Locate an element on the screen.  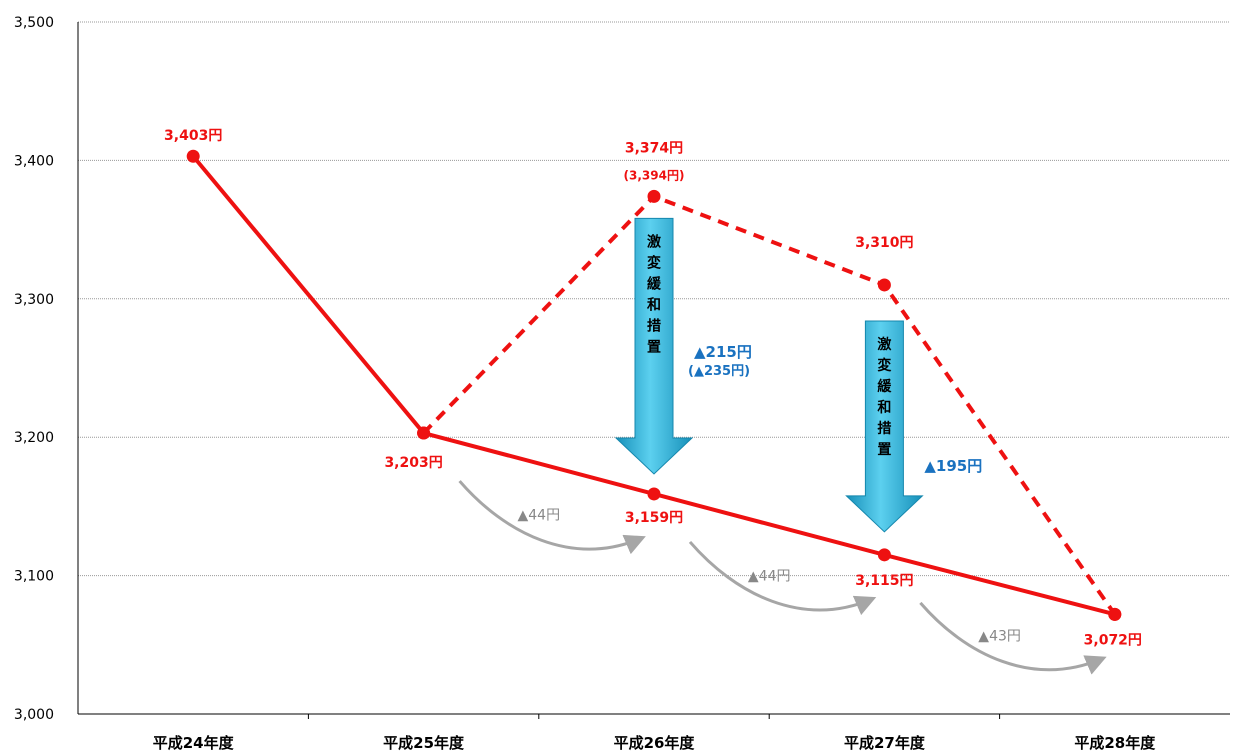
y-tick-label: 3,000 is located at coordinates (34, 715).